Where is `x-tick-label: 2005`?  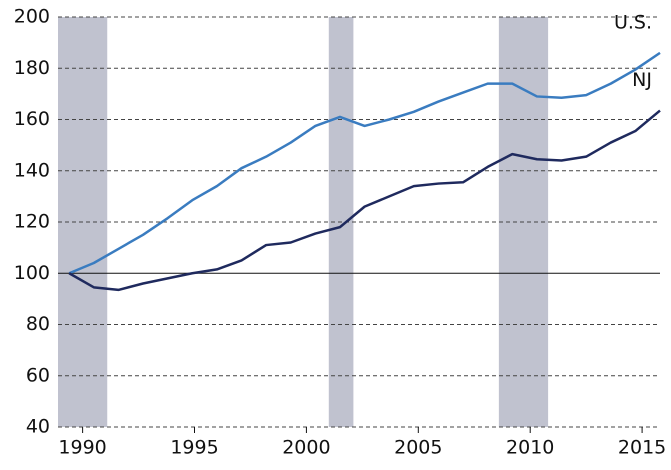 x-tick-label: 2005 is located at coordinates (418, 448).